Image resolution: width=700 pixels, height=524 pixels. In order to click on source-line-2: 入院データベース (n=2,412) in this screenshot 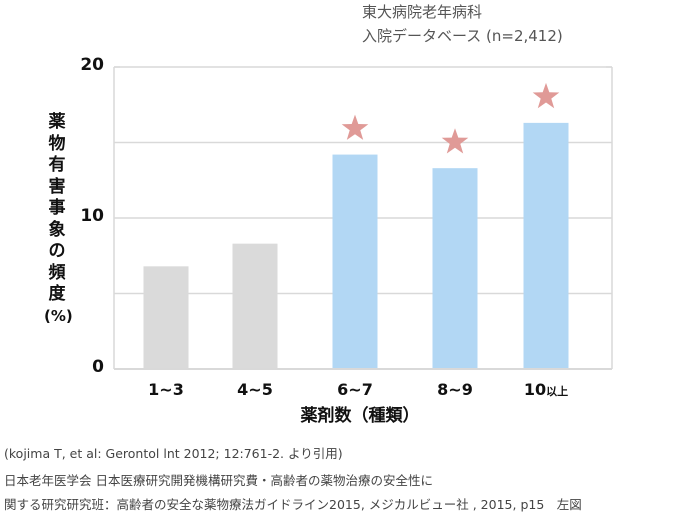, I will do `click(462, 36)`.